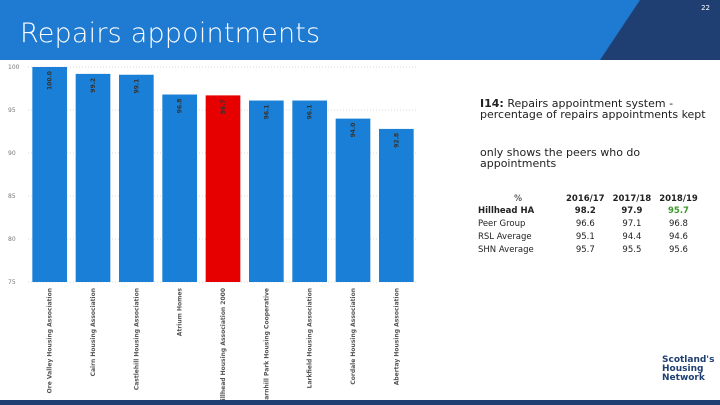 The height and width of the screenshot is (405, 720). What do you see at coordinates (50, 80) in the screenshot?
I see `value-label: 100.0` at bounding box center [50, 80].